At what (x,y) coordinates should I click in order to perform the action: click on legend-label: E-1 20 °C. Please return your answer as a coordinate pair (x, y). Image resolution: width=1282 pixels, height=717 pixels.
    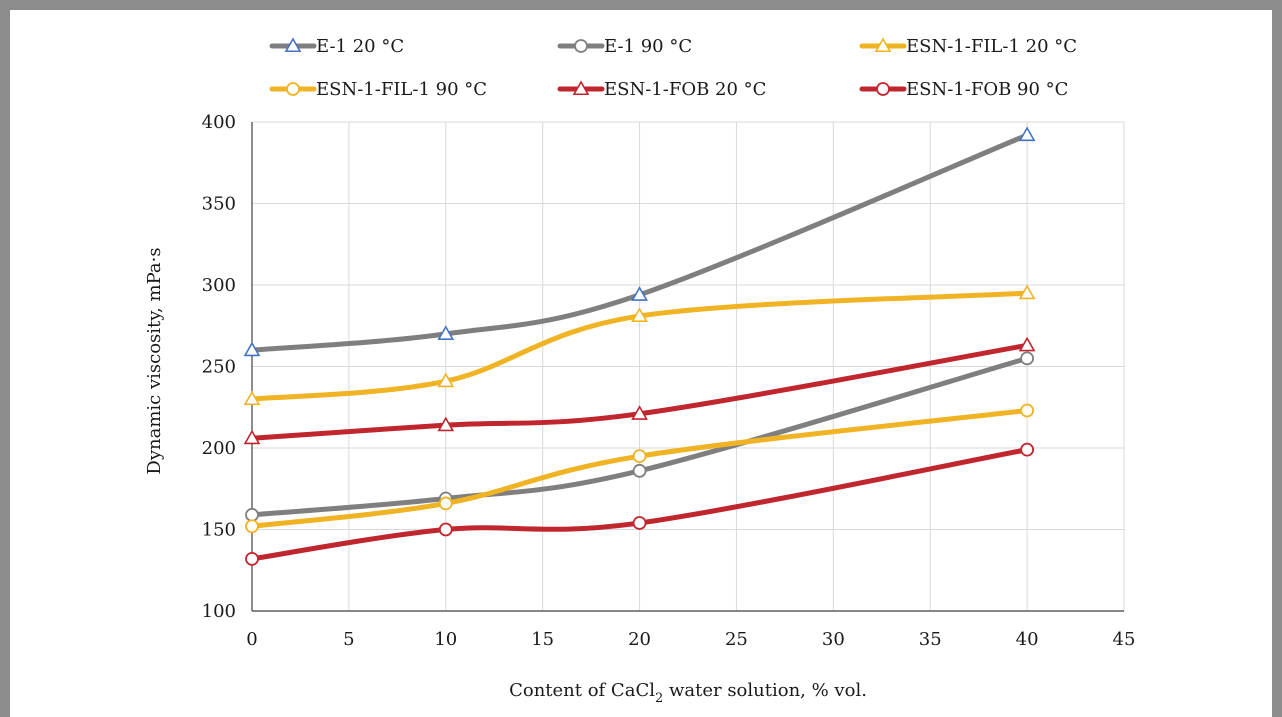
    Looking at the image, I should click on (360, 46).